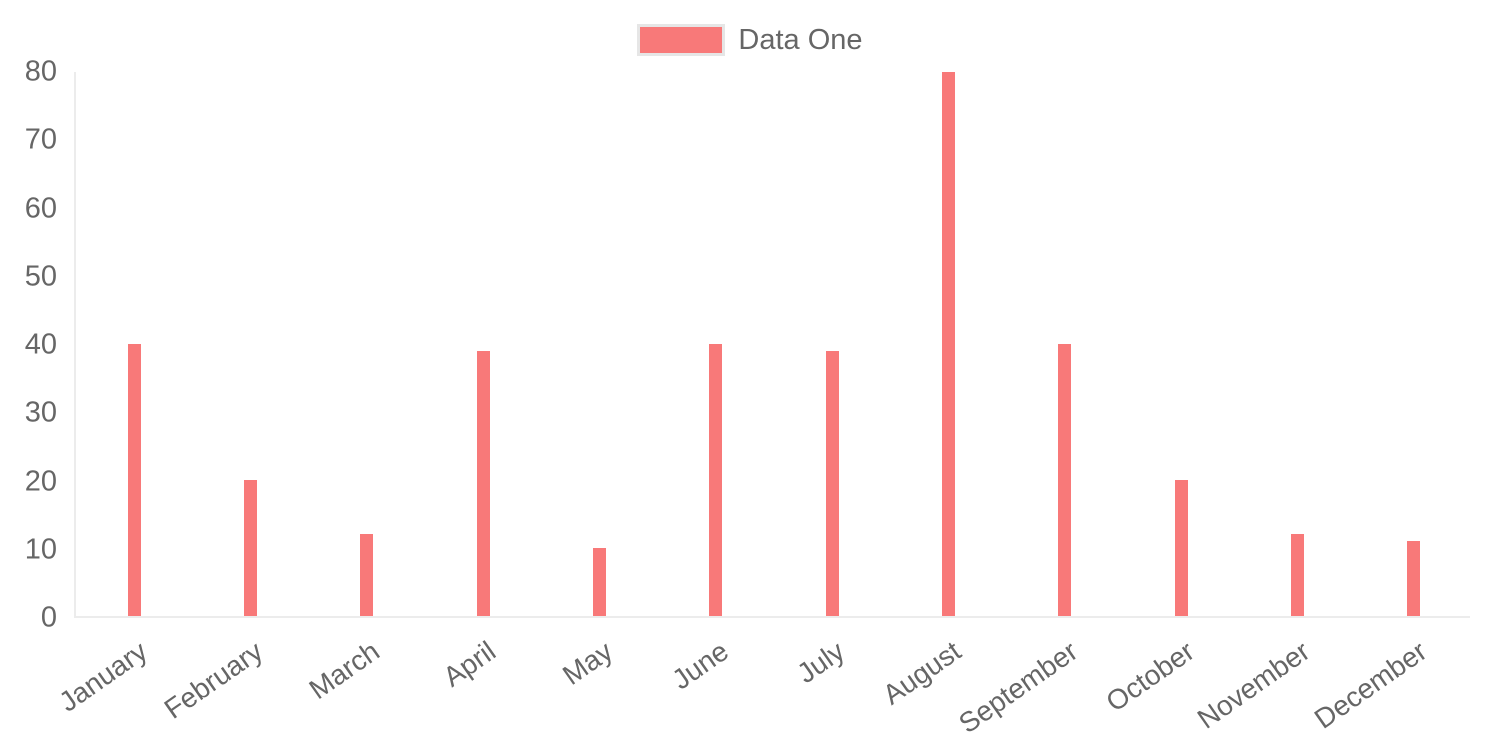  I want to click on y-tick-label-60: 60, so click(40, 208).